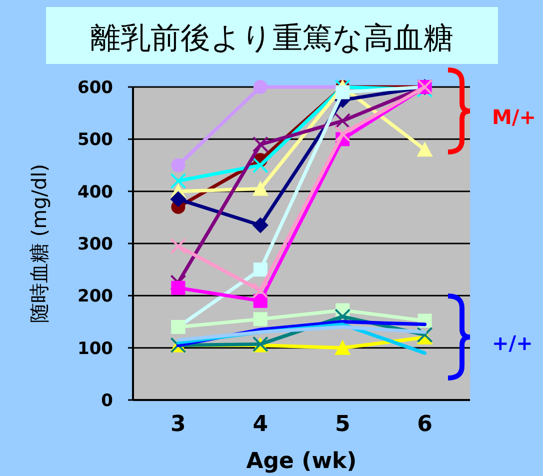 The height and width of the screenshot is (476, 543). What do you see at coordinates (107, 401) in the screenshot?
I see `y-tick-label: 0` at bounding box center [107, 401].